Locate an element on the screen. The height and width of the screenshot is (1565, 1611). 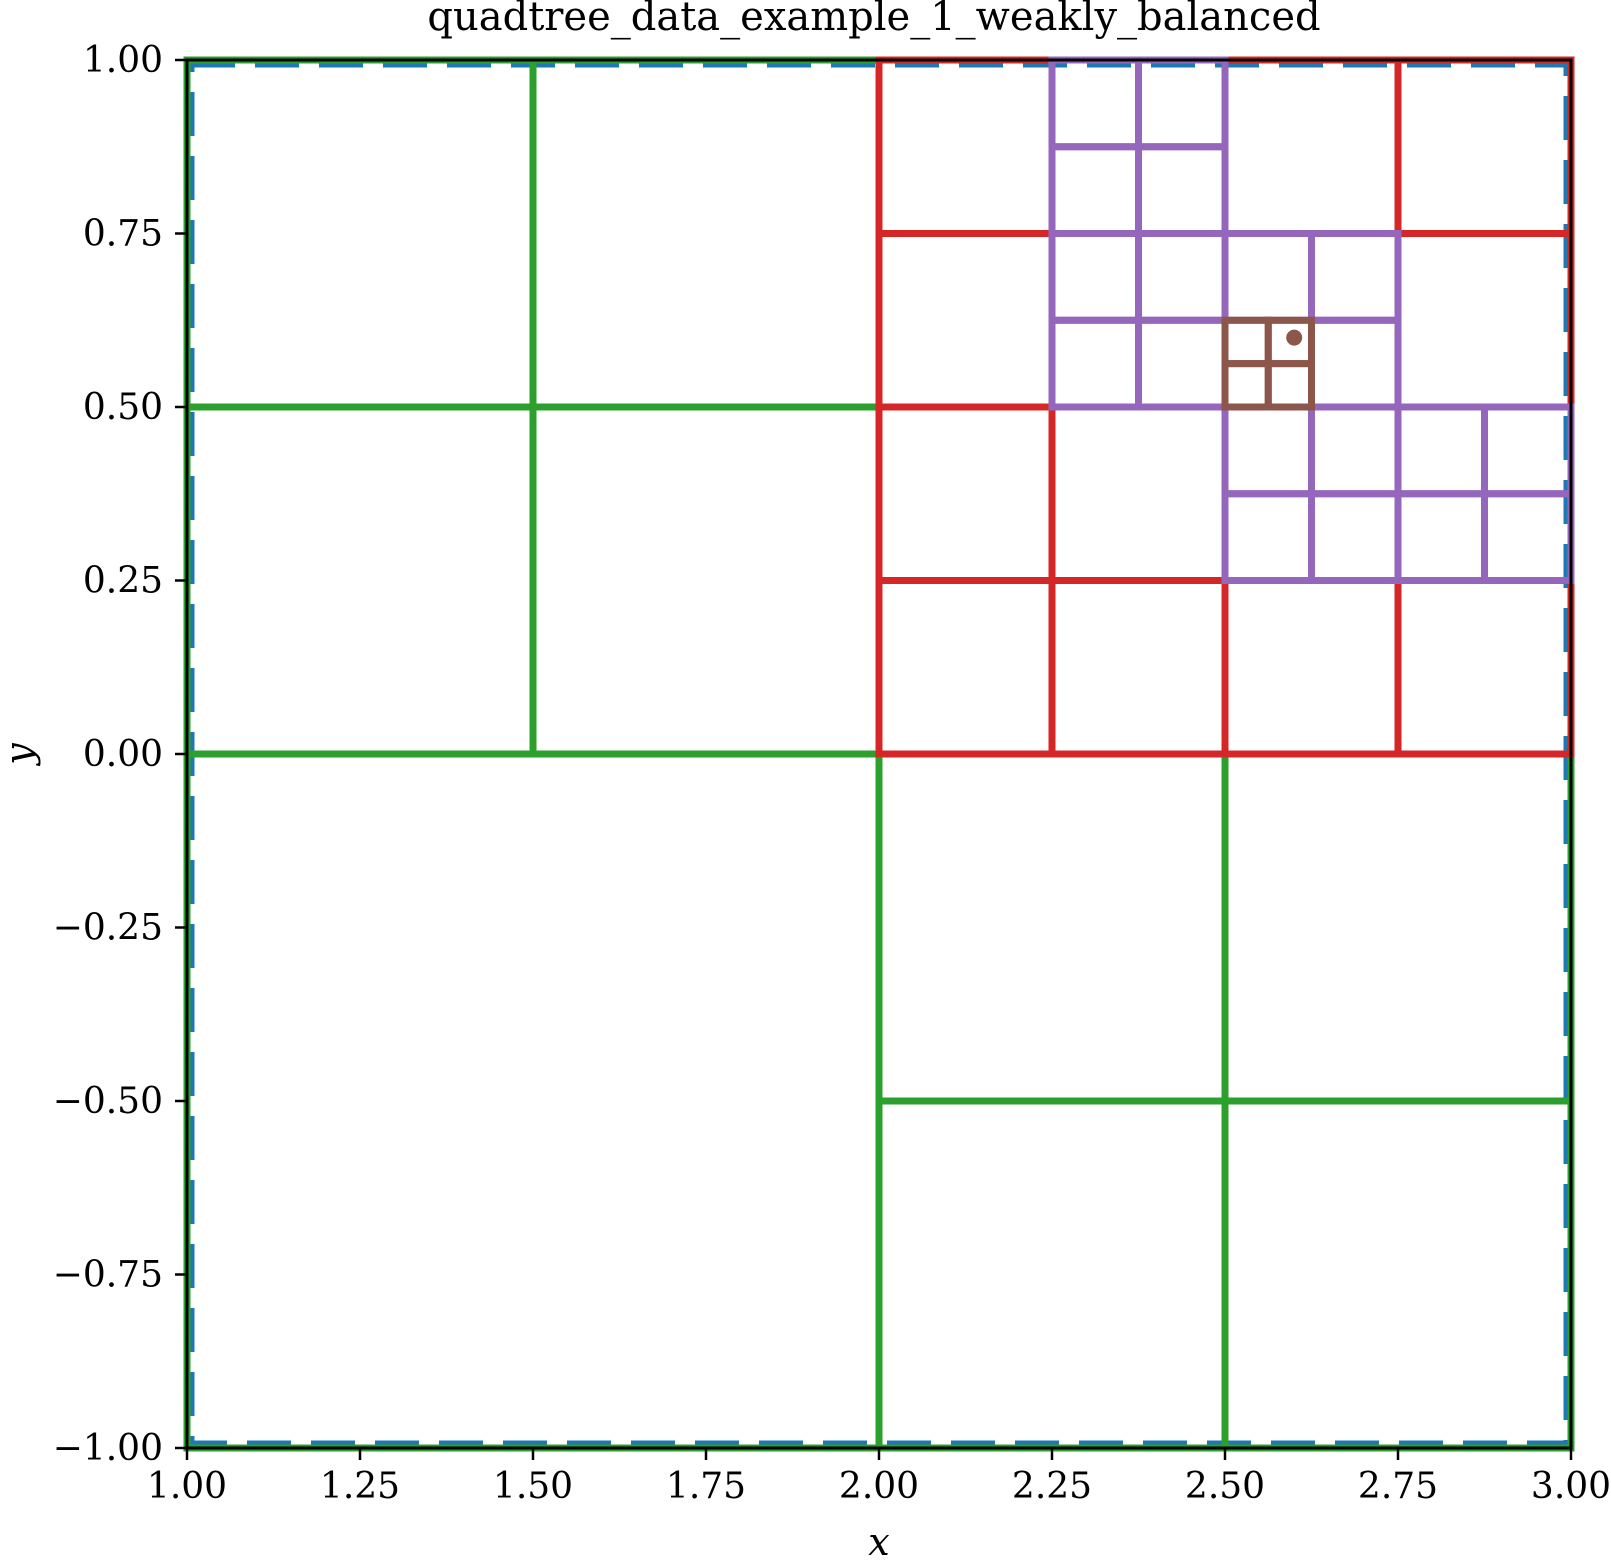
x-tick-label-3: 1.75 is located at coordinates (706, 1486).